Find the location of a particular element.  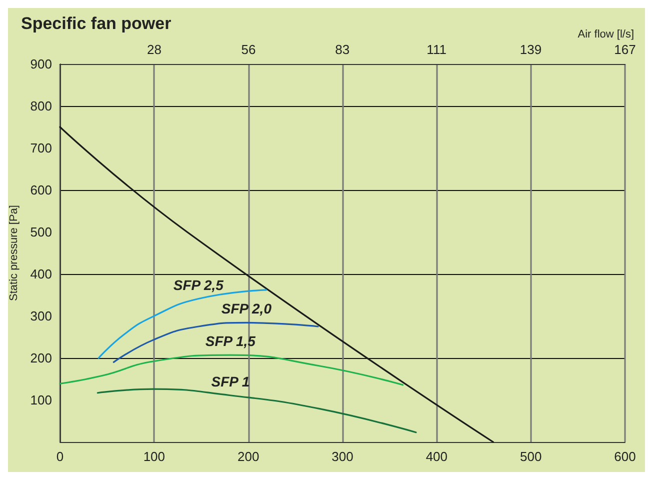

y-axis-title: Static pressure [Pa] is located at coordinates (14, 253).